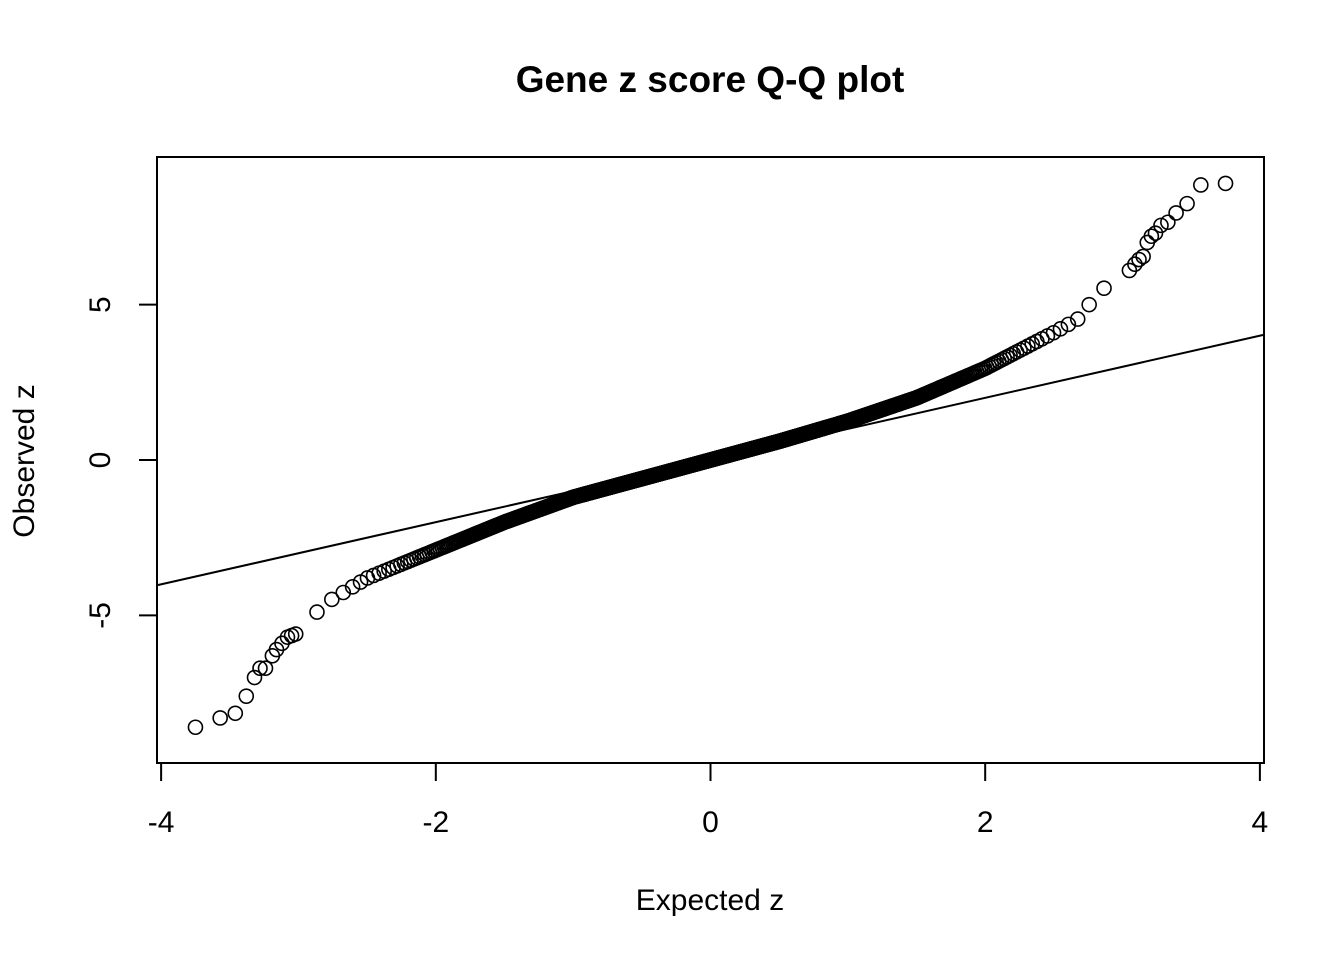  What do you see at coordinates (710, 79) in the screenshot?
I see `chart-title: Gene z score Q-Q plot` at bounding box center [710, 79].